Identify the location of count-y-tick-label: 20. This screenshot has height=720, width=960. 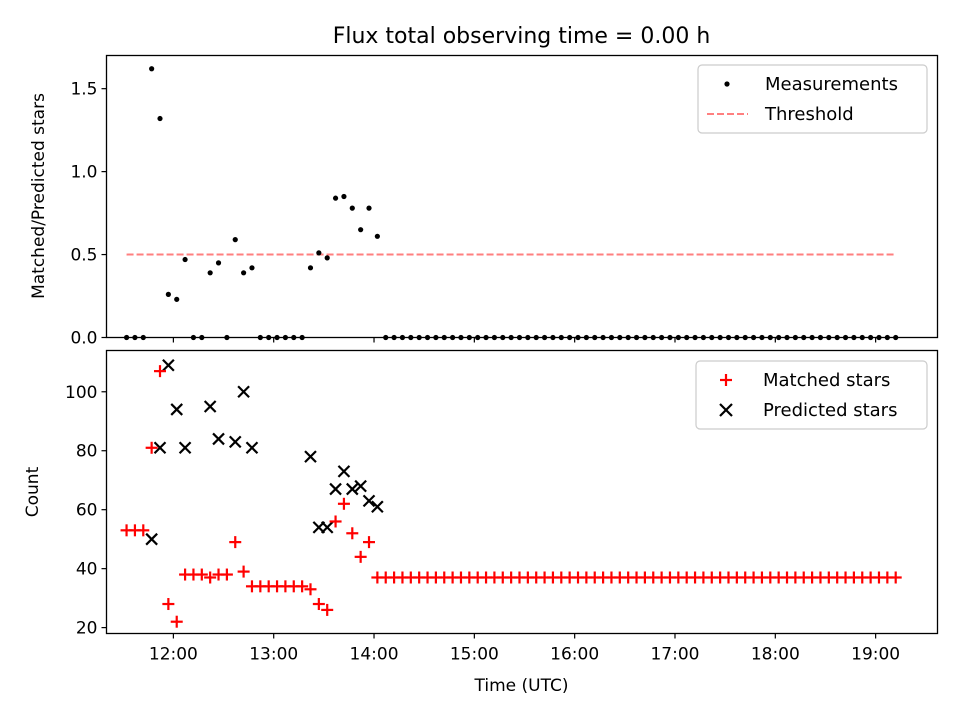
(87, 629).